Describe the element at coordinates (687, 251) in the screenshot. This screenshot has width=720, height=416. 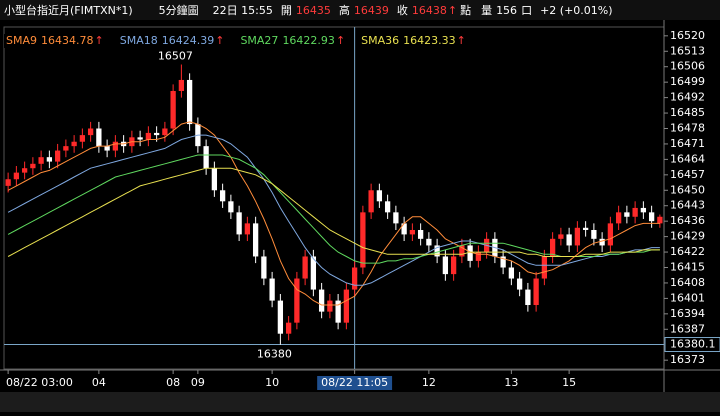
I see `y-tick-label: 16422` at that location.